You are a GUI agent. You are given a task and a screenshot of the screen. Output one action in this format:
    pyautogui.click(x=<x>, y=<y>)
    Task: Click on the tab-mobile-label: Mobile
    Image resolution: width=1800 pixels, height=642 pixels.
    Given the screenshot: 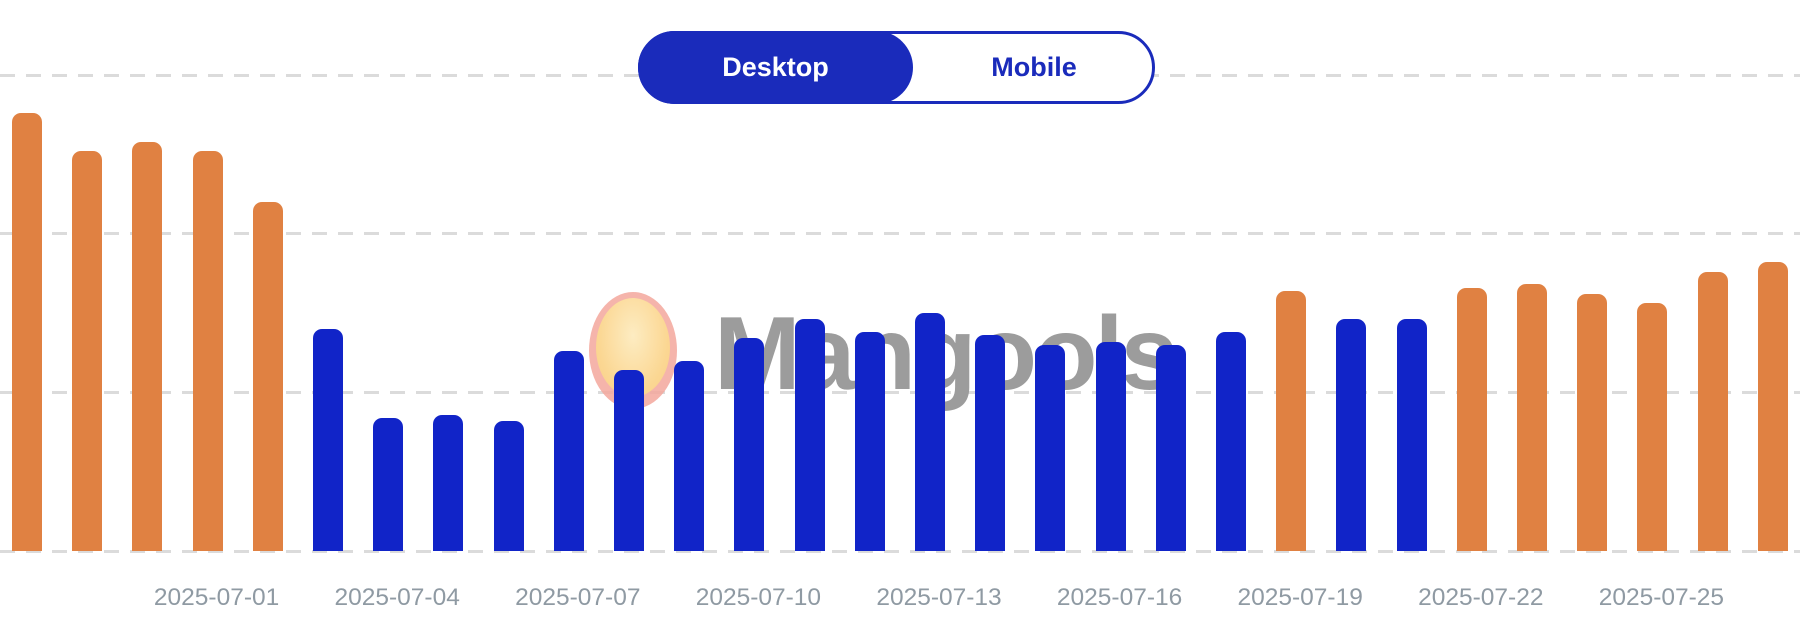 What is the action you would take?
    pyautogui.click(x=1034, y=67)
    